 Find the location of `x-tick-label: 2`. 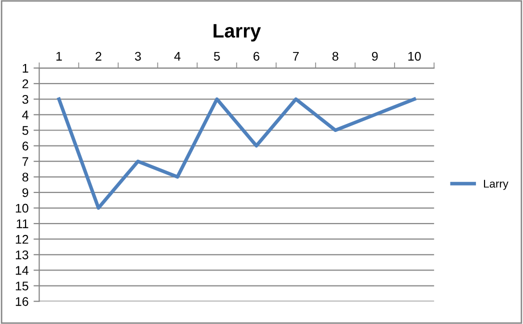

x-tick-label: 2 is located at coordinates (99, 56).